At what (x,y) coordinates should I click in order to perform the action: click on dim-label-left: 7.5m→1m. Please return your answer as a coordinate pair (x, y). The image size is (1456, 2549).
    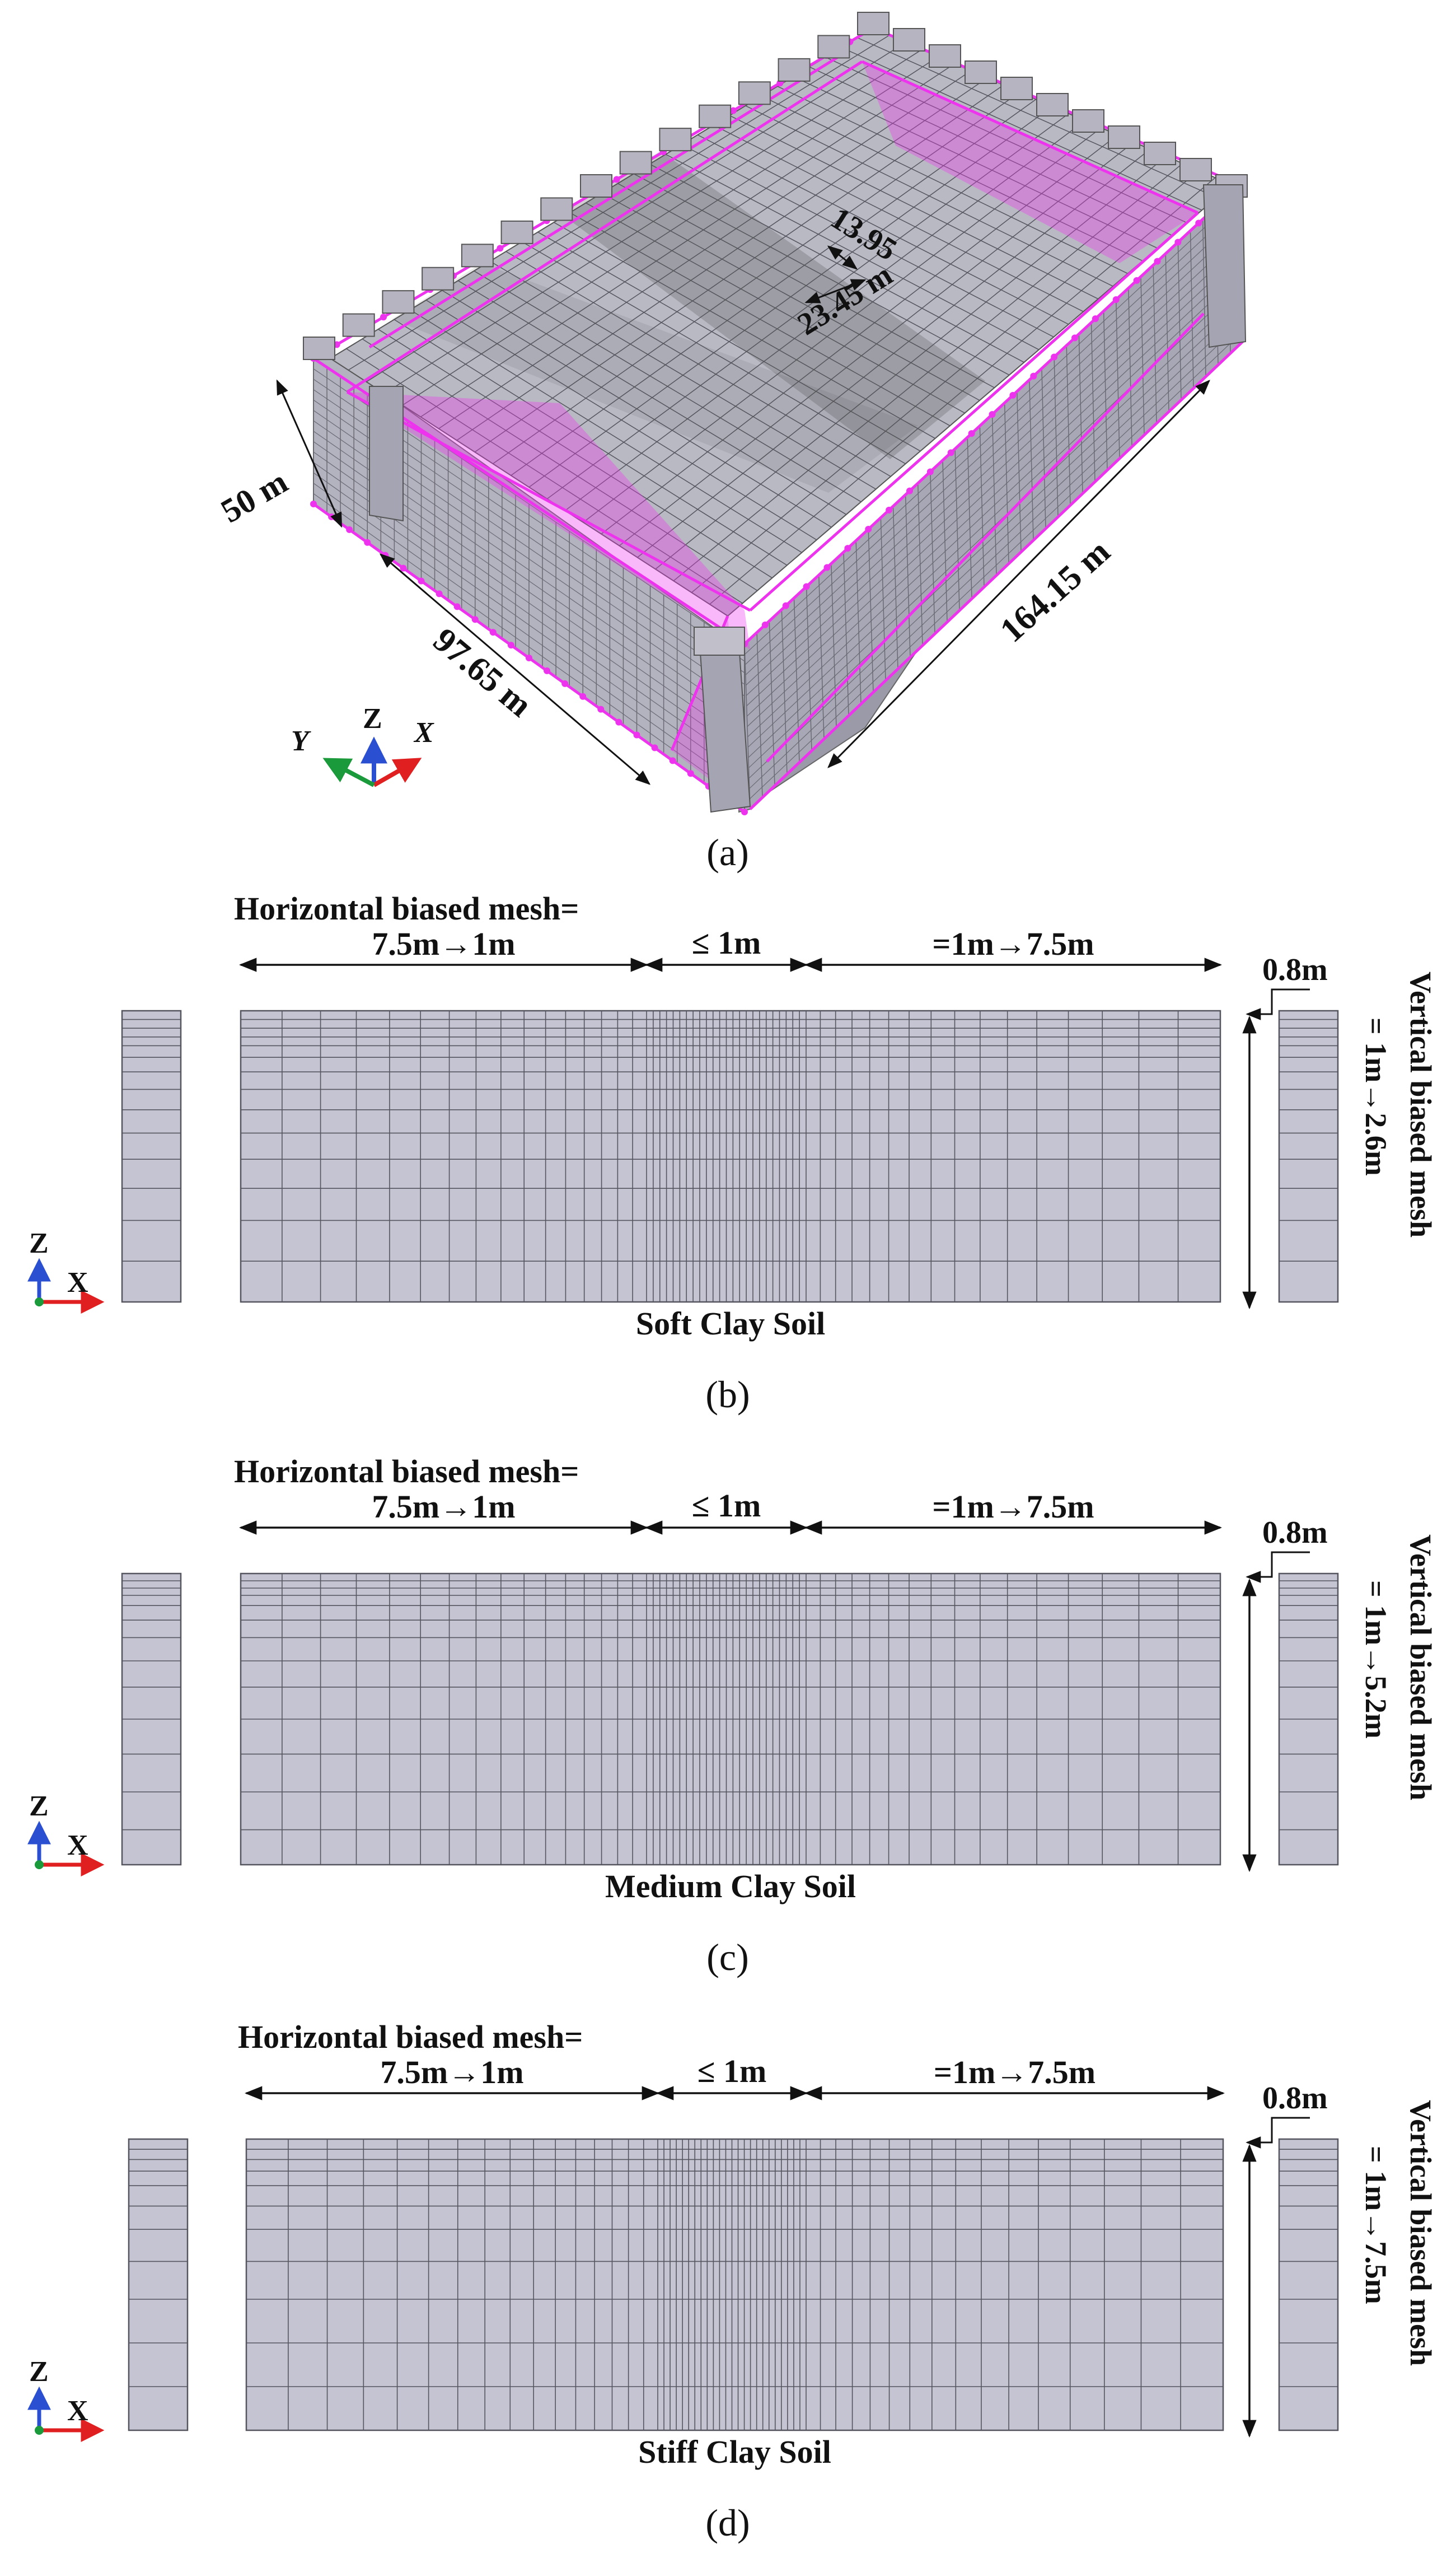
    Looking at the image, I should click on (444, 1506).